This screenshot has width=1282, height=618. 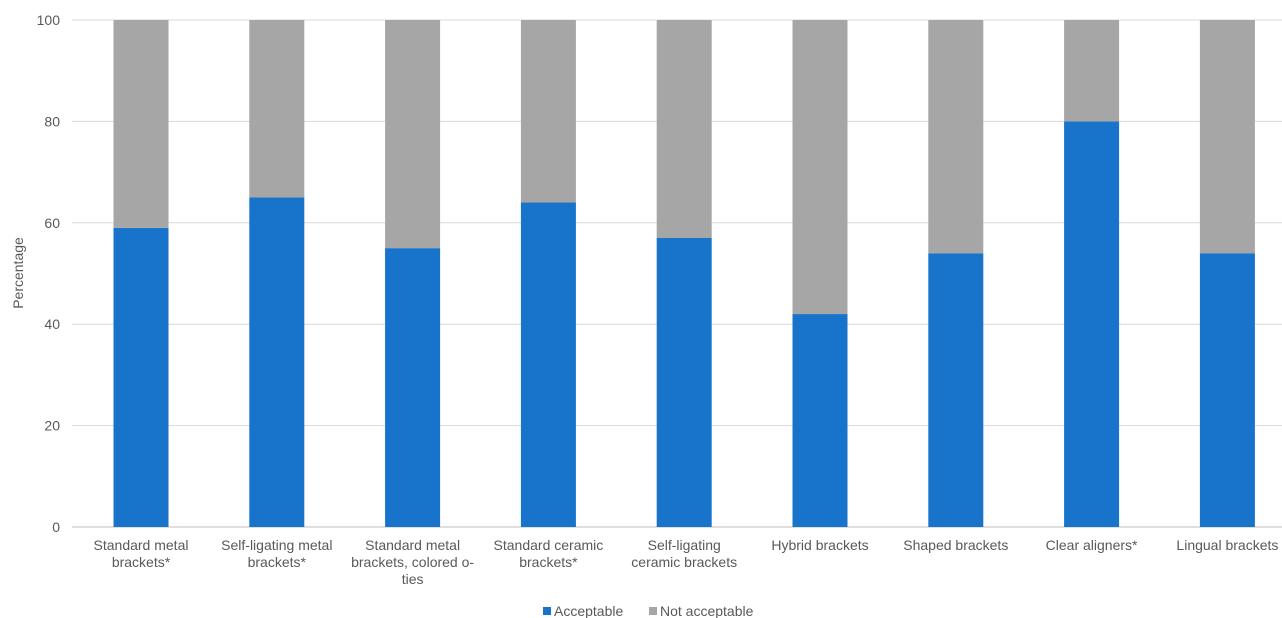 What do you see at coordinates (412, 562) in the screenshot?
I see `x-category-label: brackets, colored o-` at bounding box center [412, 562].